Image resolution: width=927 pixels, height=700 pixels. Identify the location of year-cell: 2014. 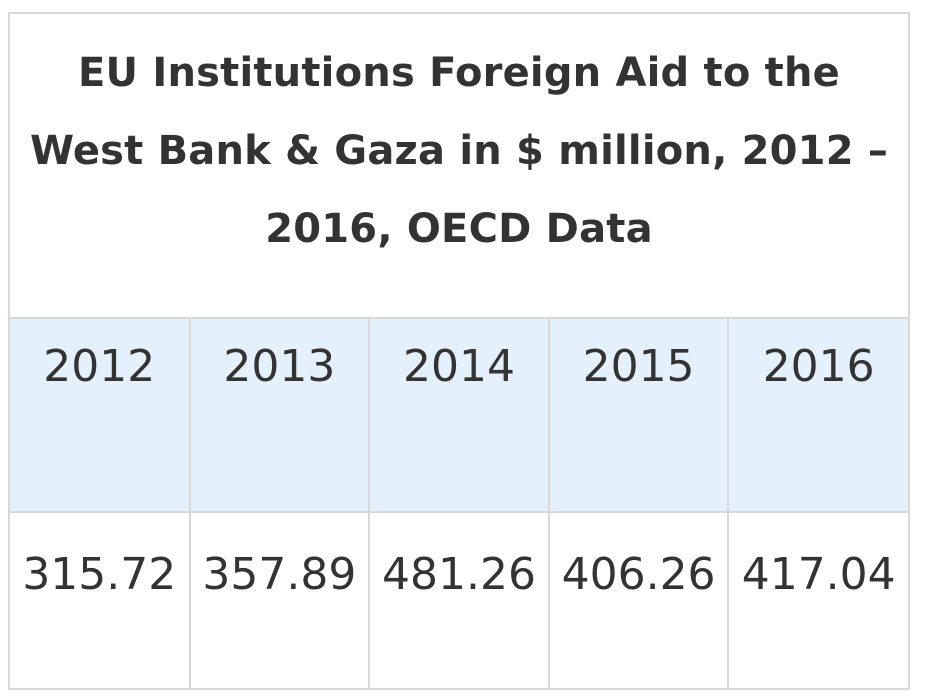
(459, 415).